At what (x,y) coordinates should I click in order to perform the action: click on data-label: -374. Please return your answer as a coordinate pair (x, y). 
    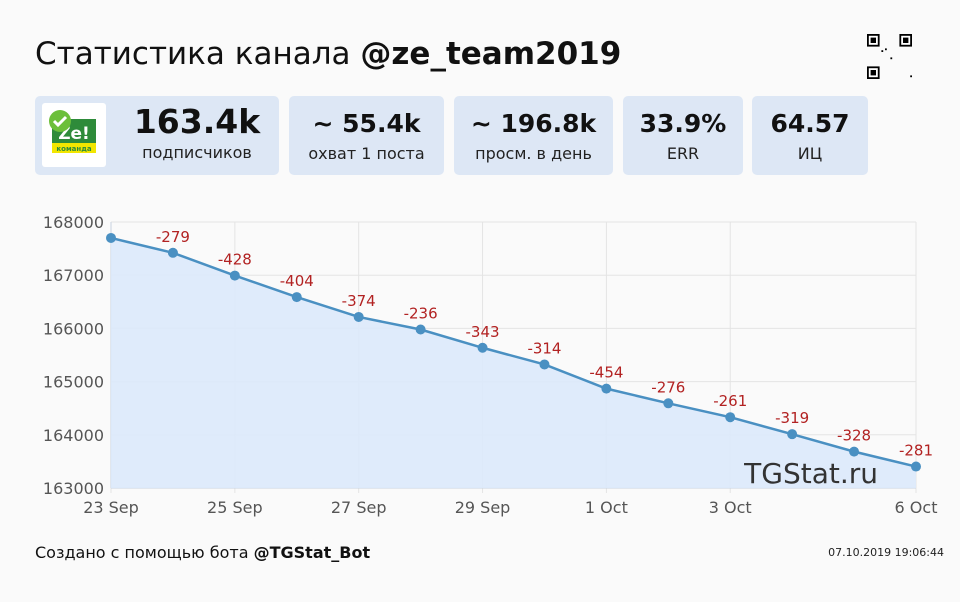
    Looking at the image, I should click on (359, 301).